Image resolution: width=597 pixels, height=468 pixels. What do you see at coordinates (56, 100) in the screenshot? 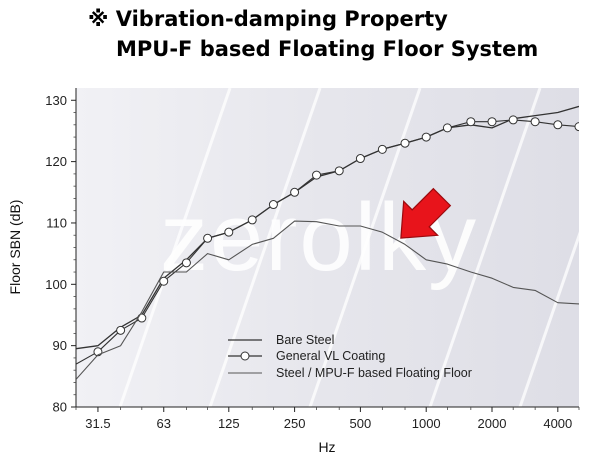
I see `y-tick-label: 130` at bounding box center [56, 100].